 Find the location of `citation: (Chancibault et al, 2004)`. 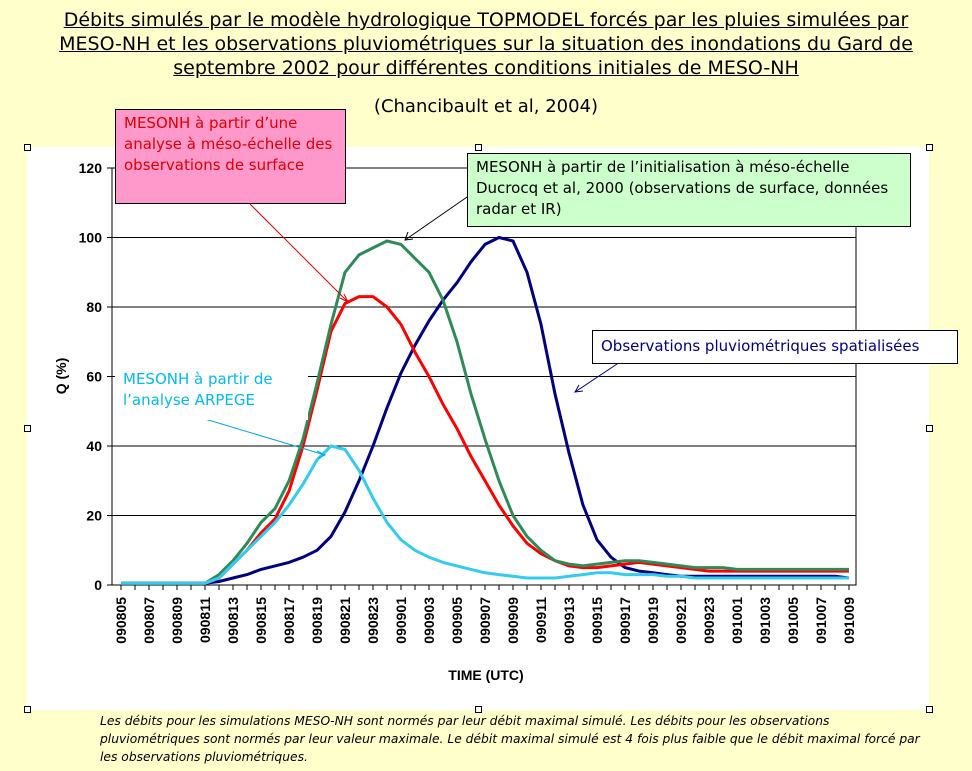

citation: (Chancibault et al, 2004) is located at coordinates (486, 106).